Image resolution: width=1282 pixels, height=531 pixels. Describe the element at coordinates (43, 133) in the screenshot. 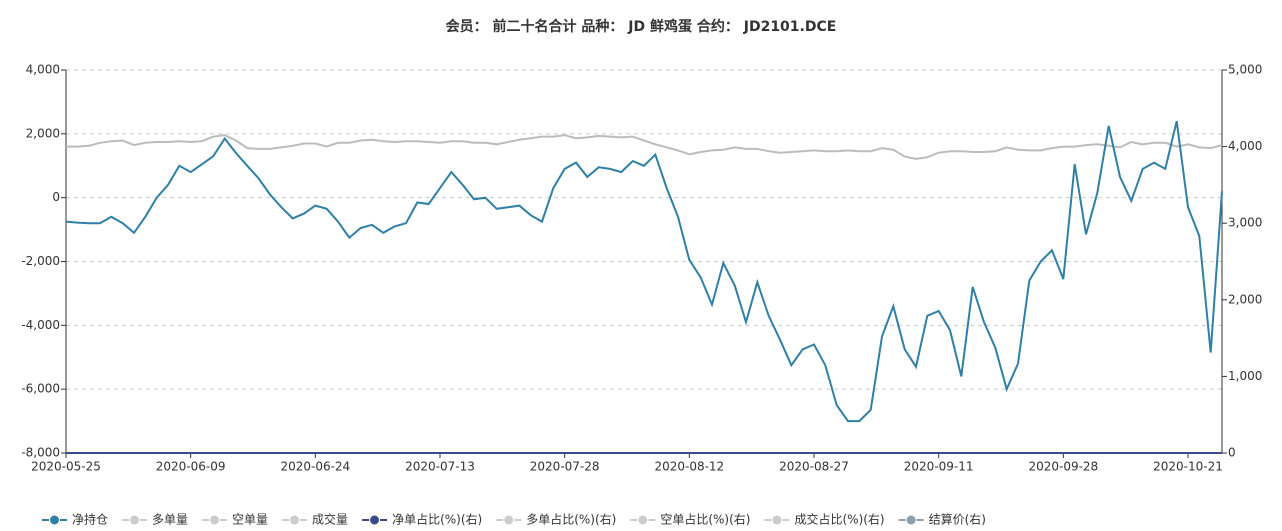

I see `y-tick-label: 2,000` at that location.